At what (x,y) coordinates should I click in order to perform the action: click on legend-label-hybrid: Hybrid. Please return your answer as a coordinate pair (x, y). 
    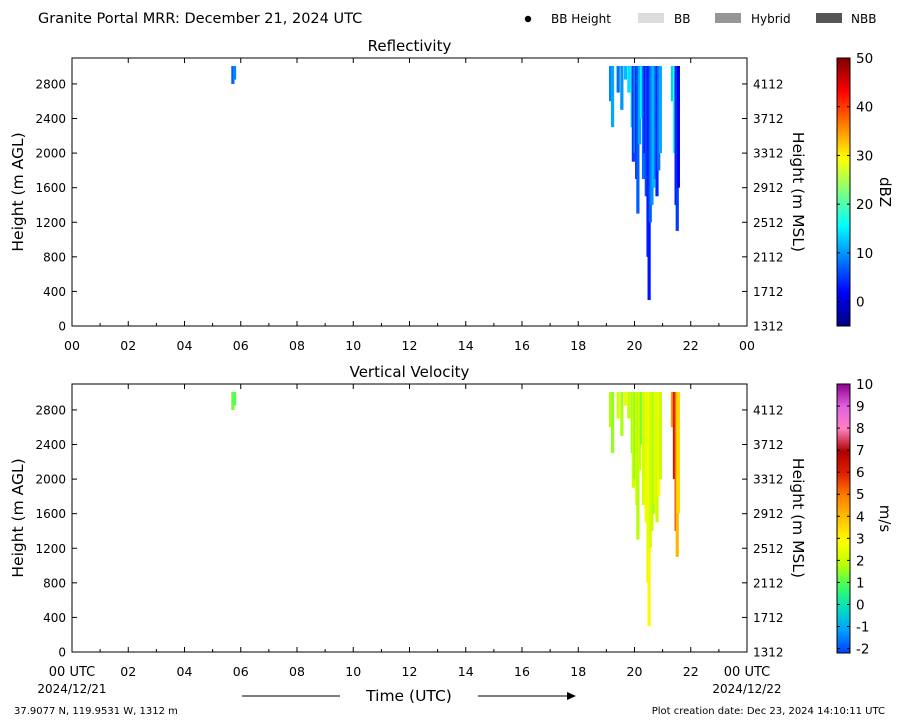
    Looking at the image, I should click on (771, 19).